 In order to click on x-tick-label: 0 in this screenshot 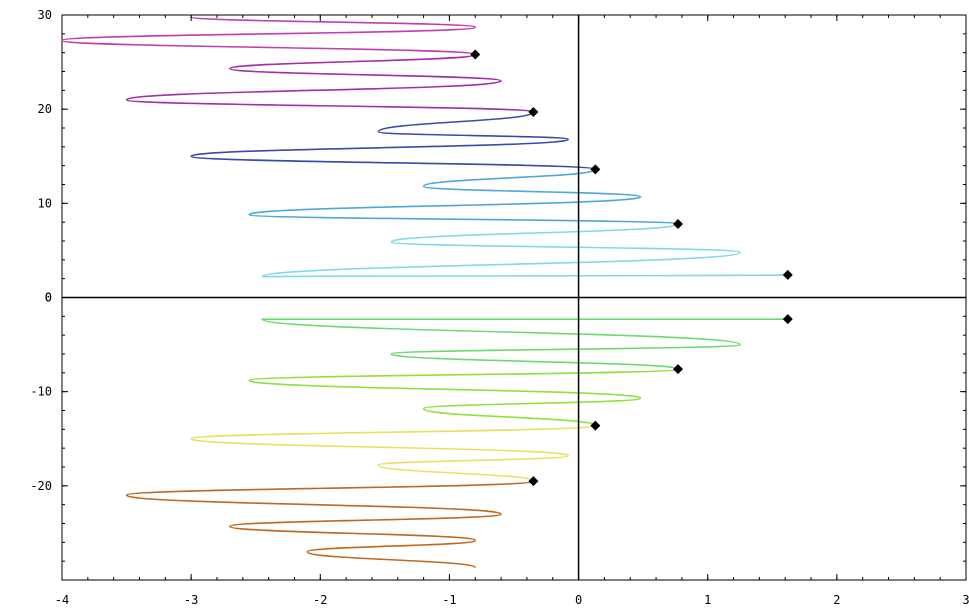, I will do `click(578, 600)`.